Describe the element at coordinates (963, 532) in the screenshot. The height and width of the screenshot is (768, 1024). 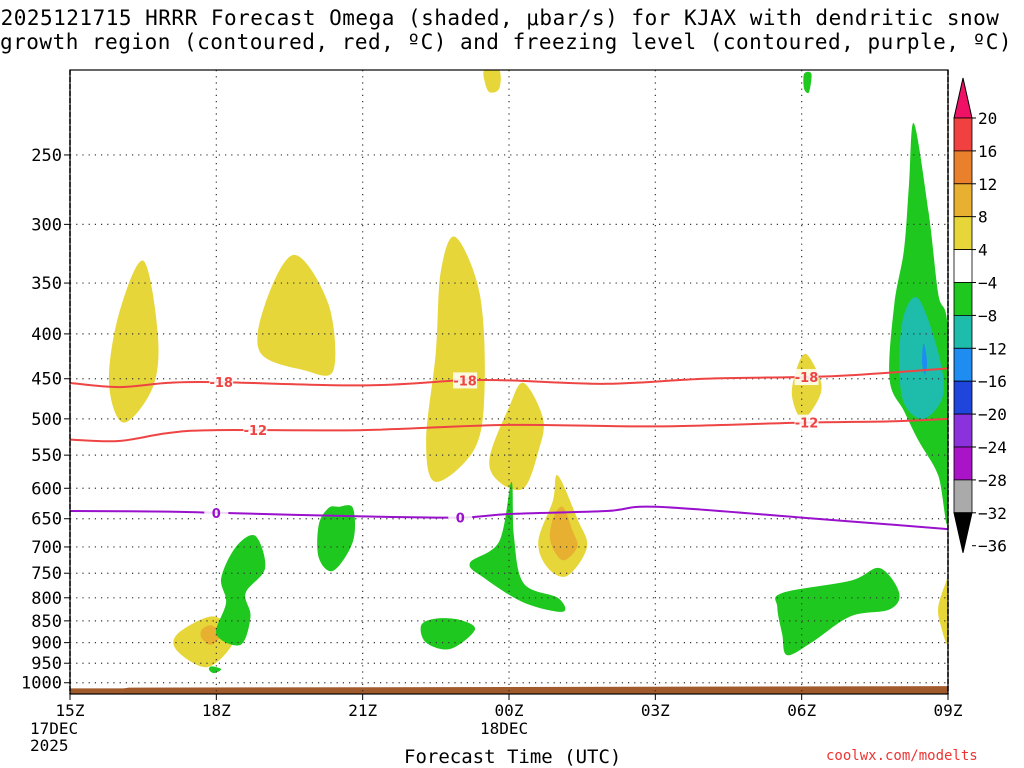
I see `colorbar-arrow-bottom` at that location.